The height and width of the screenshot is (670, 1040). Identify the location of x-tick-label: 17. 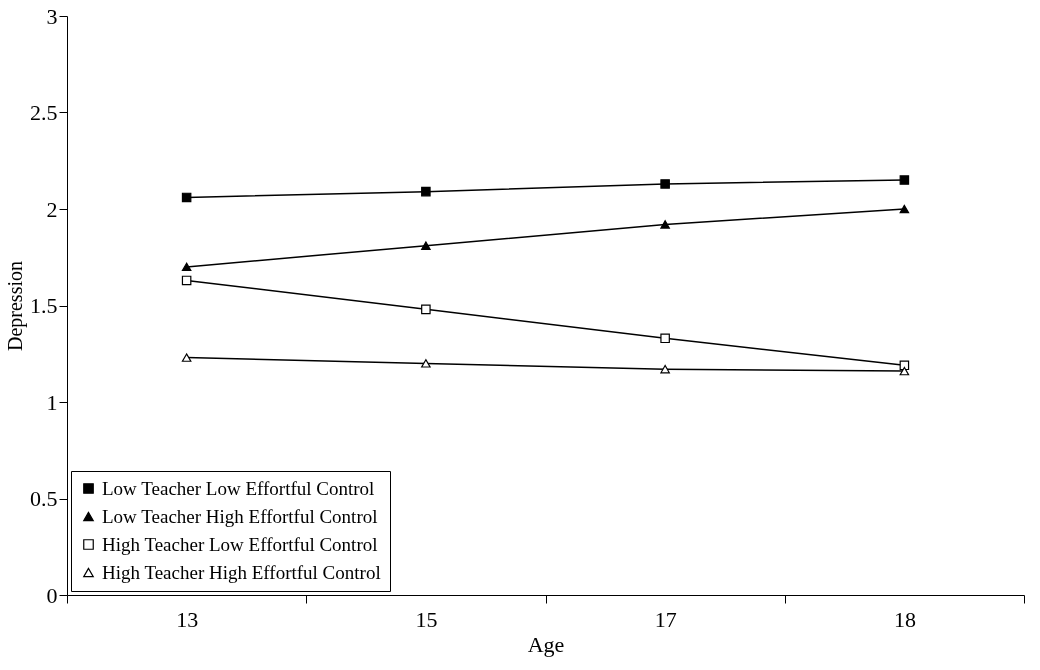
(665, 619).